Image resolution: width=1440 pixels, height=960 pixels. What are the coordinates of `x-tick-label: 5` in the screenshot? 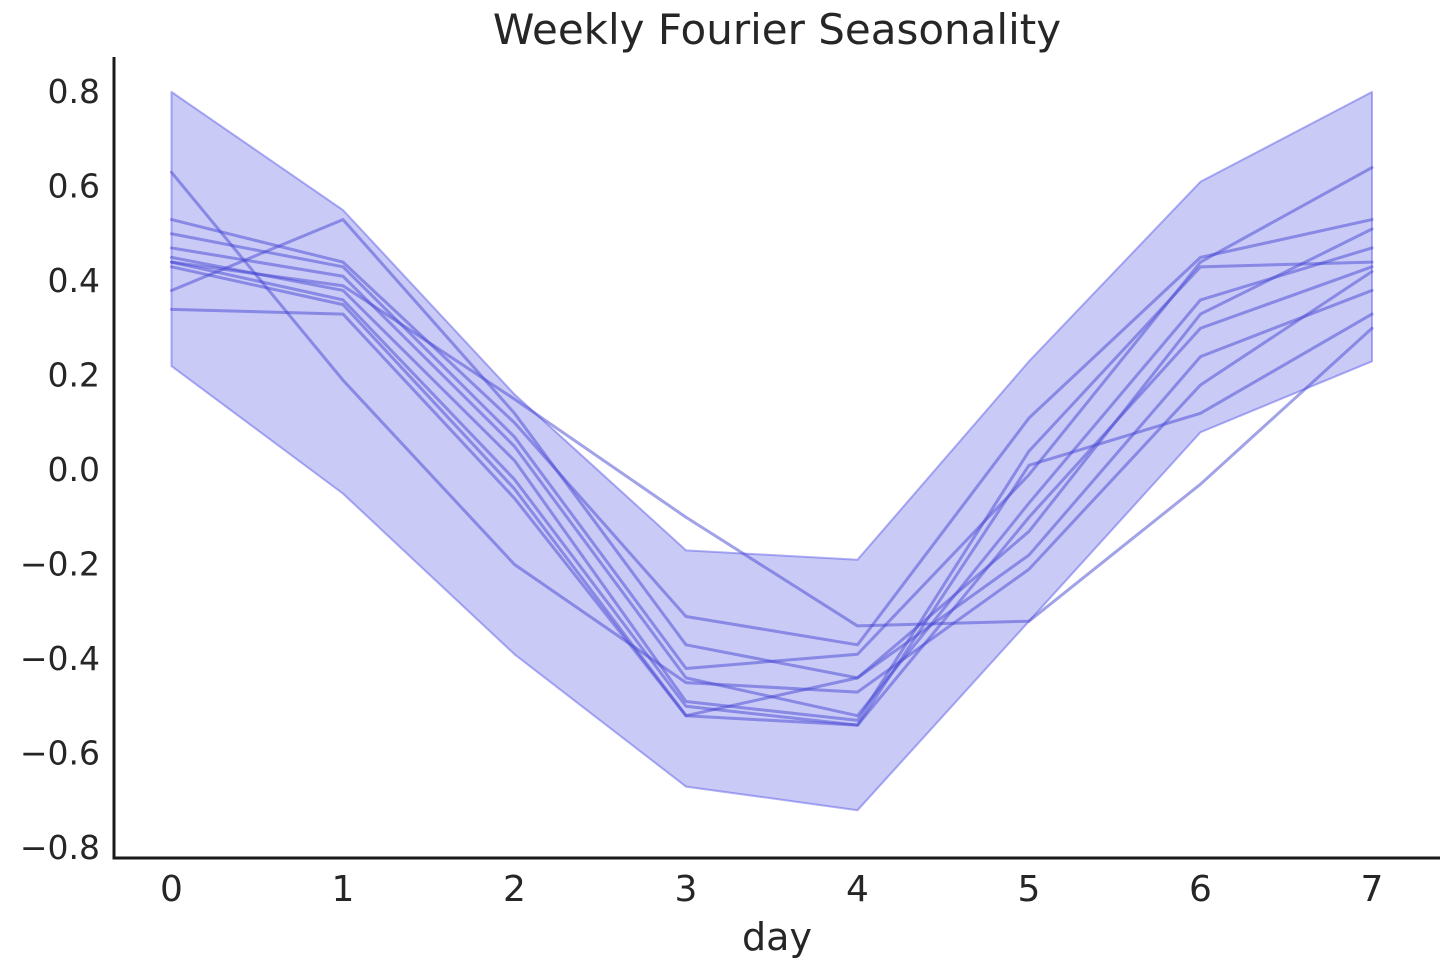 It's located at (1029, 889).